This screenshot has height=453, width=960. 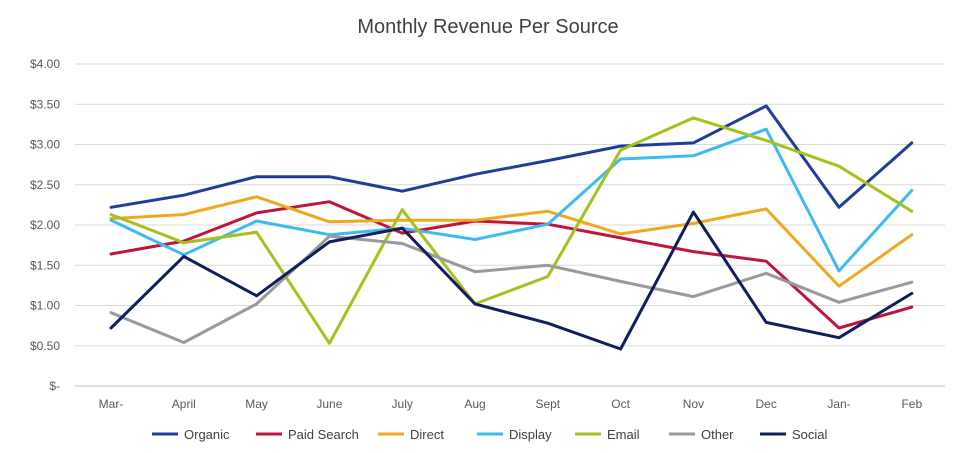 I want to click on chart-title: Monthly Revenue Per Source, so click(x=487, y=27).